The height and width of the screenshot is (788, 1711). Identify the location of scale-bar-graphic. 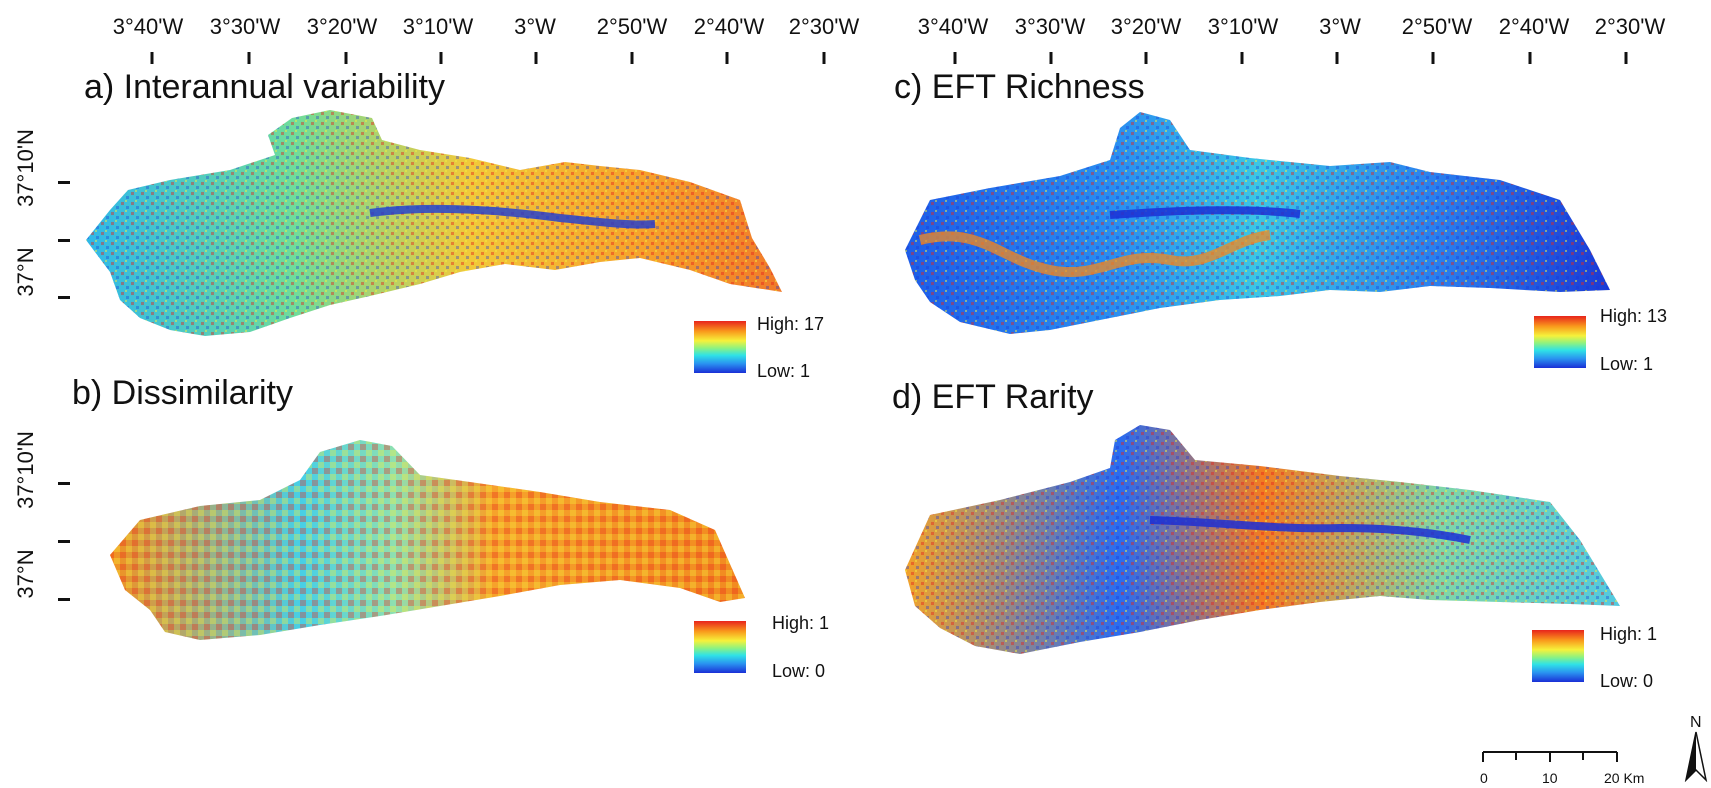
(1550, 756).